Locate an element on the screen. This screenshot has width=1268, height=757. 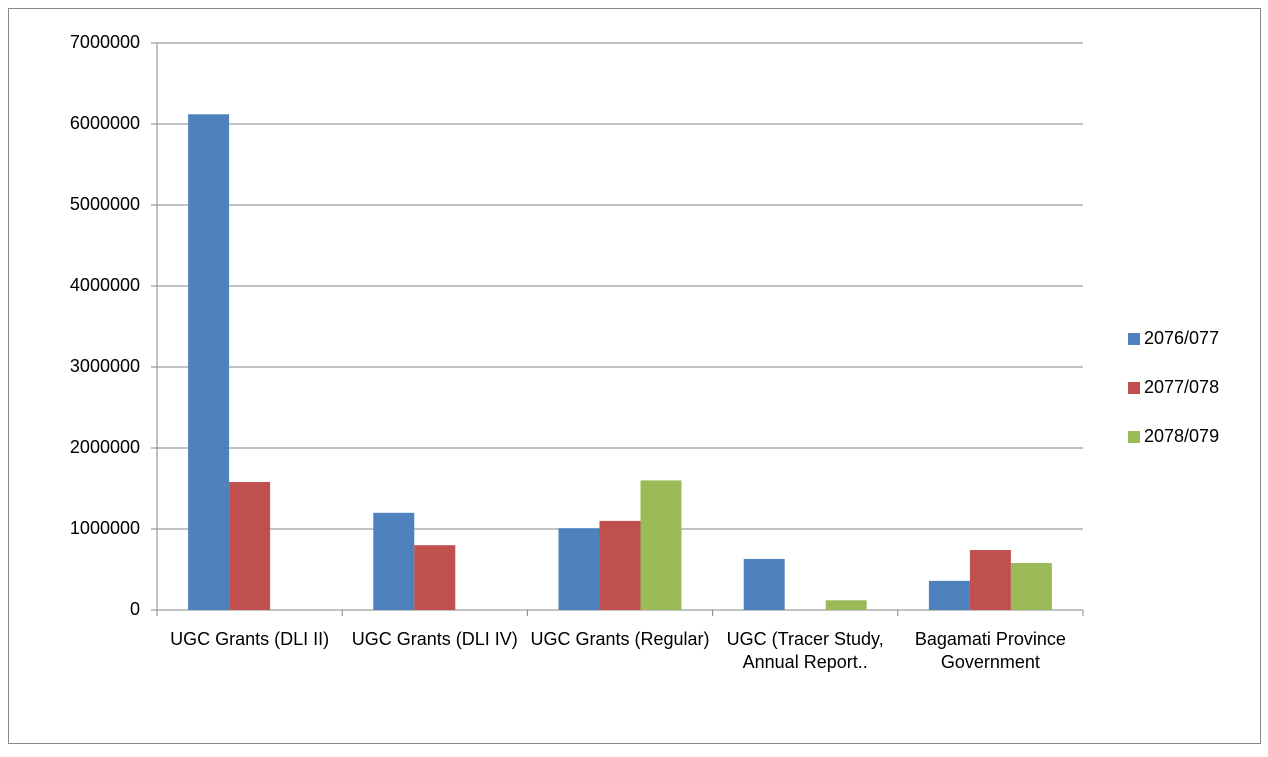
x-tick-label-box: UGC (Tracer Study, Annual Report.. is located at coordinates (805, 650).